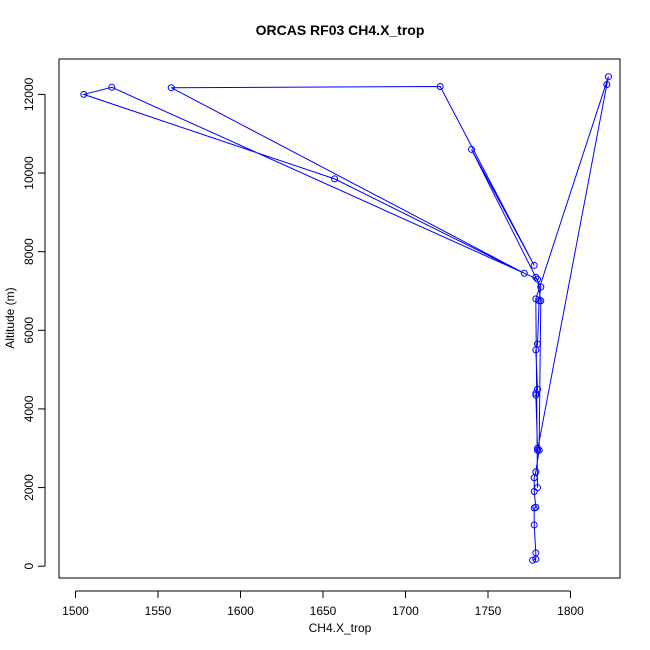 The height and width of the screenshot is (650, 650). I want to click on y-tick-label: 6000, so click(29, 330).